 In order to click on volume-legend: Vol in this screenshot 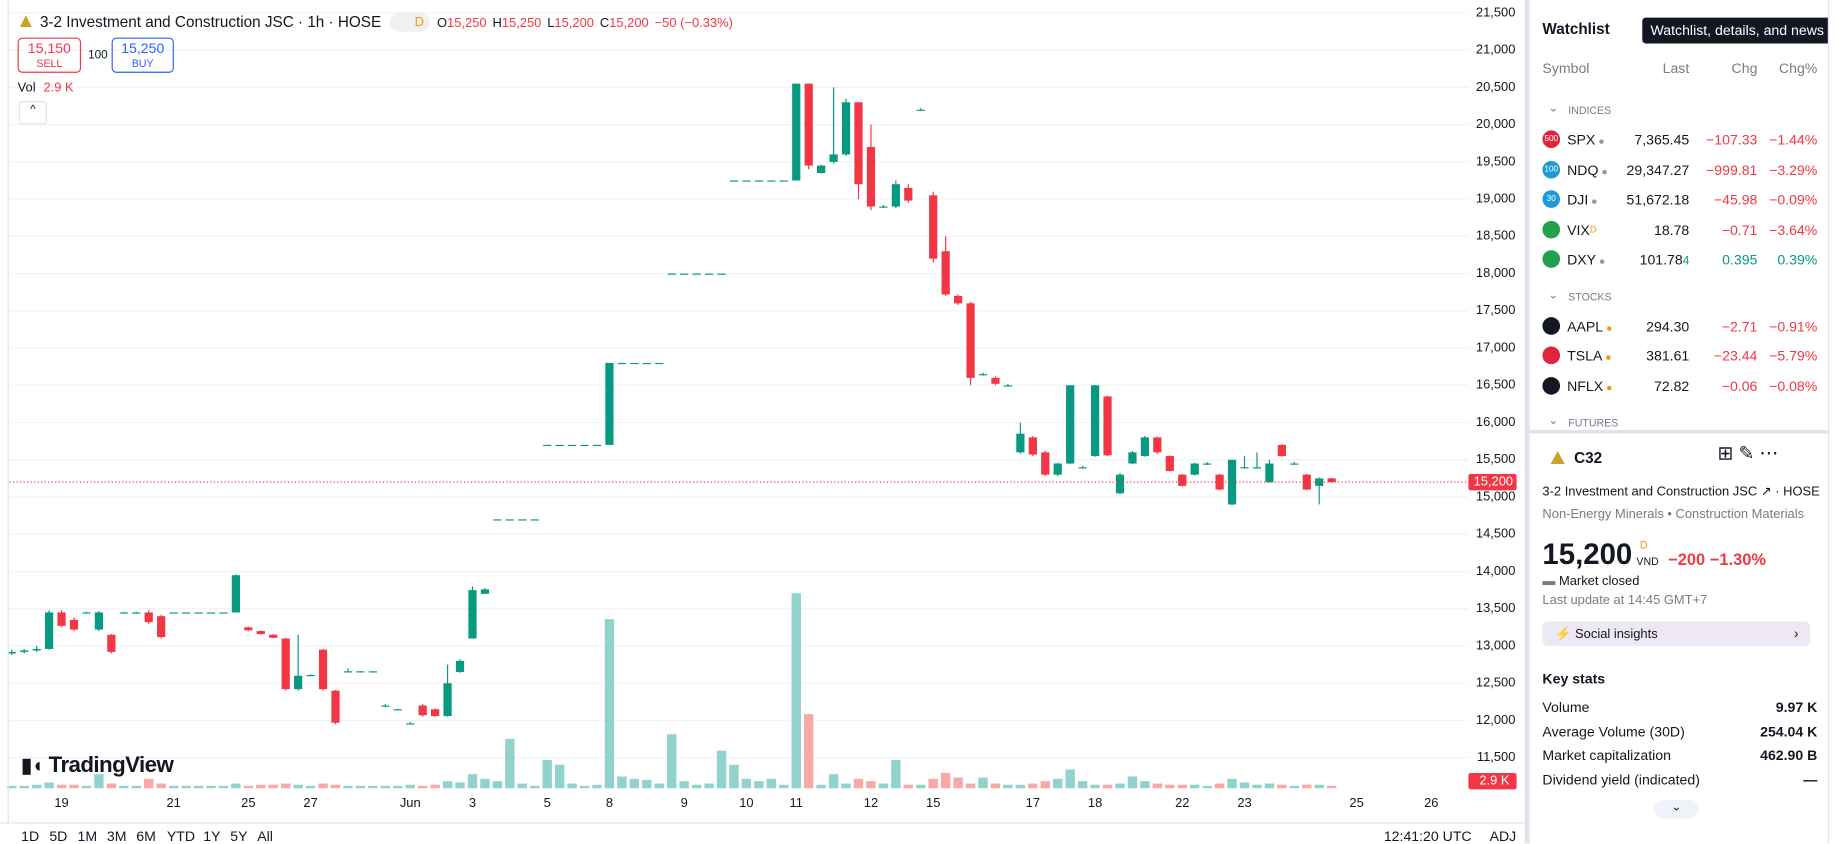, I will do `click(26, 88)`.